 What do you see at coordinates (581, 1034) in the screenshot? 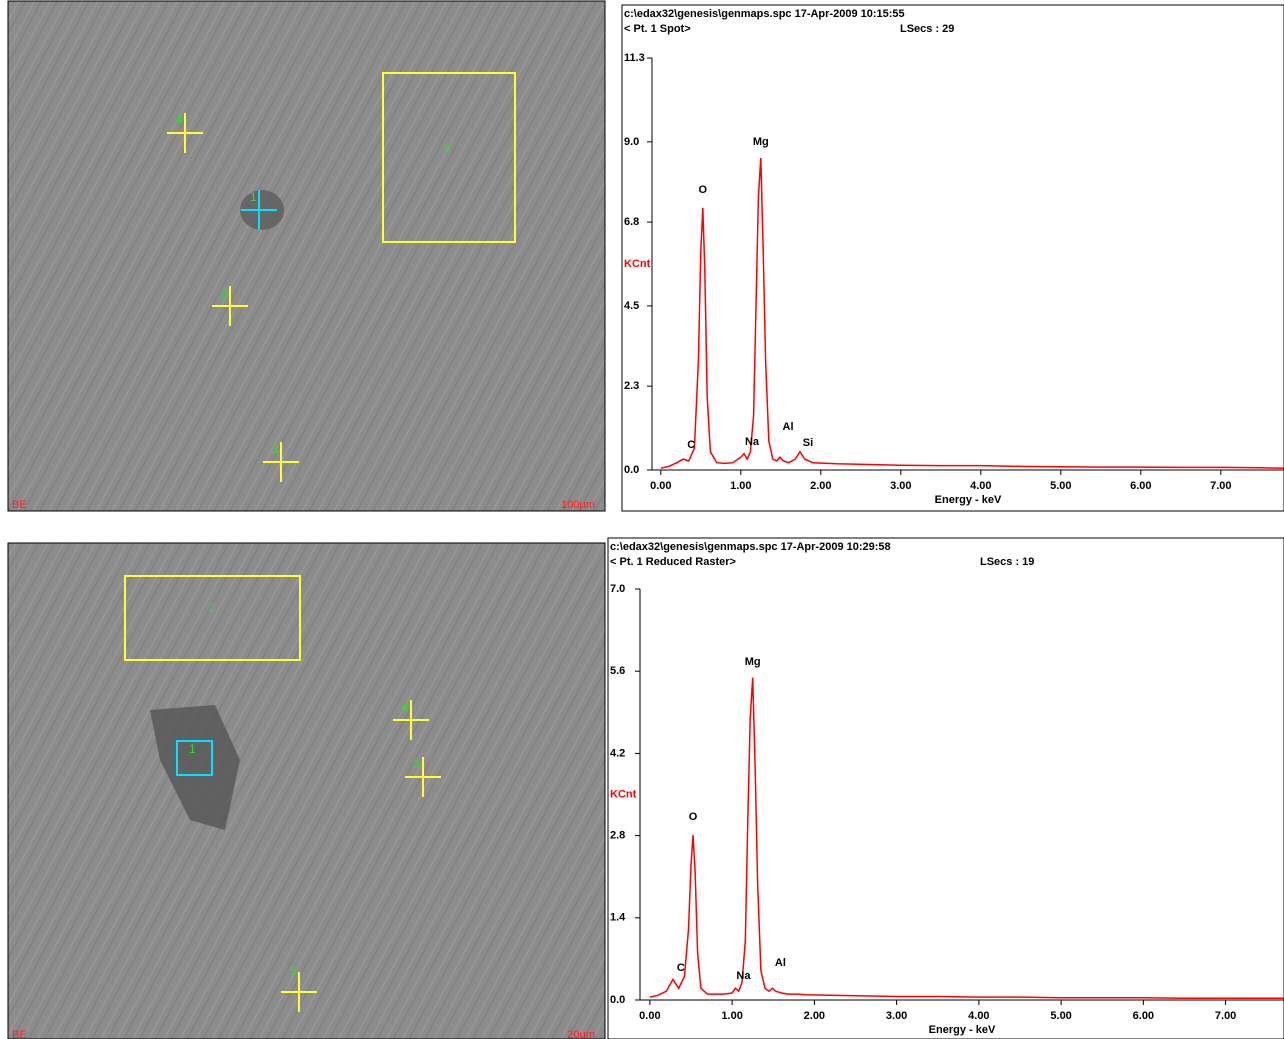
I see `scale-label: 20µm` at bounding box center [581, 1034].